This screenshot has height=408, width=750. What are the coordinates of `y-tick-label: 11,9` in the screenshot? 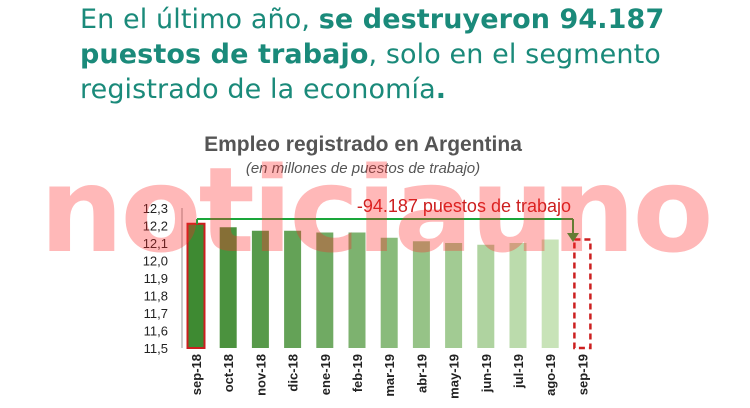 It's located at (156, 278).